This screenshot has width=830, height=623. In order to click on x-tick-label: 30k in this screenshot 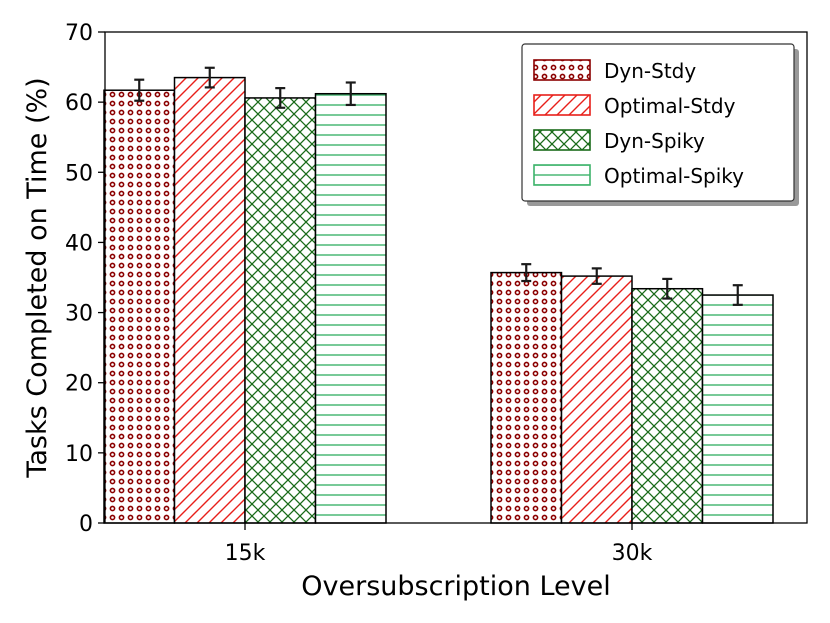, I will do `click(632, 553)`.